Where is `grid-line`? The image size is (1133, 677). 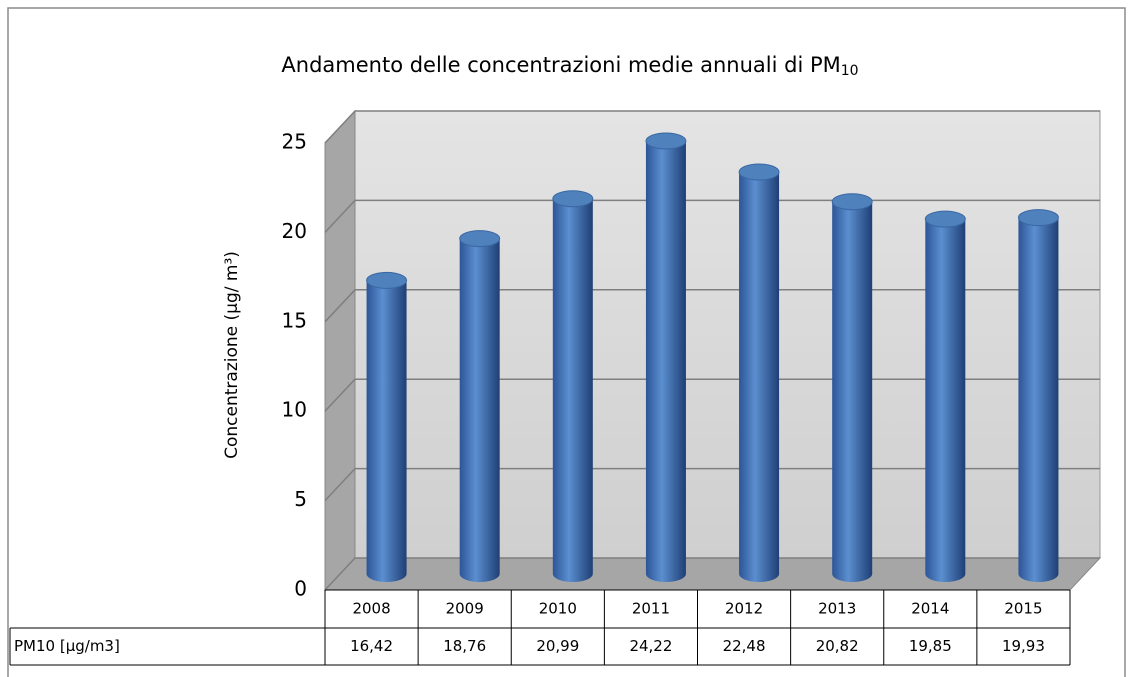
grid-line is located at coordinates (712, 127).